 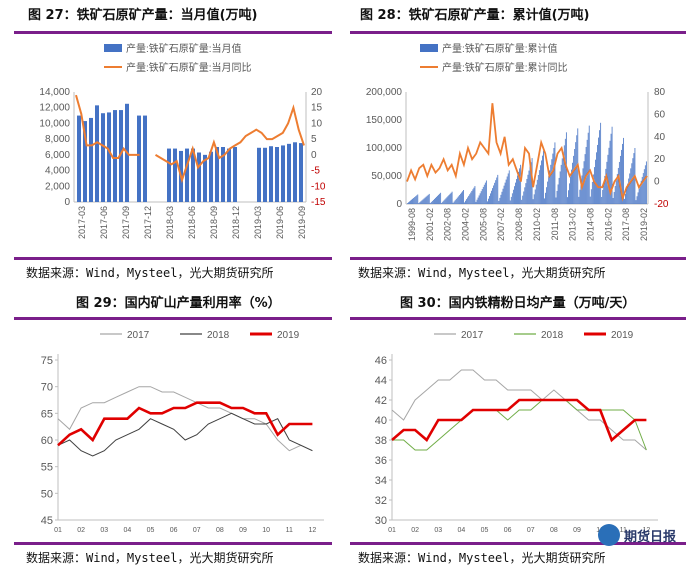 What do you see at coordinates (47, 414) in the screenshot?
I see `y-tick-label: 65` at bounding box center [47, 414].